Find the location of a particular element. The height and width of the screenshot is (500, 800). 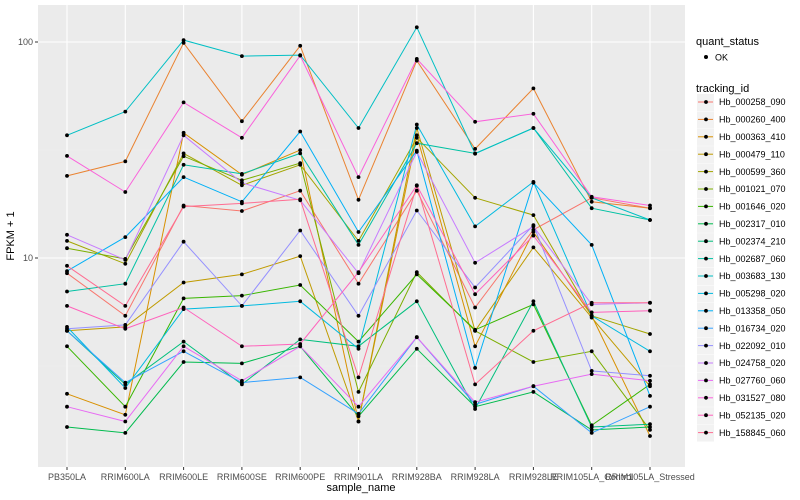

y-axis-title: FPKM + 1 is located at coordinates (11, 235).